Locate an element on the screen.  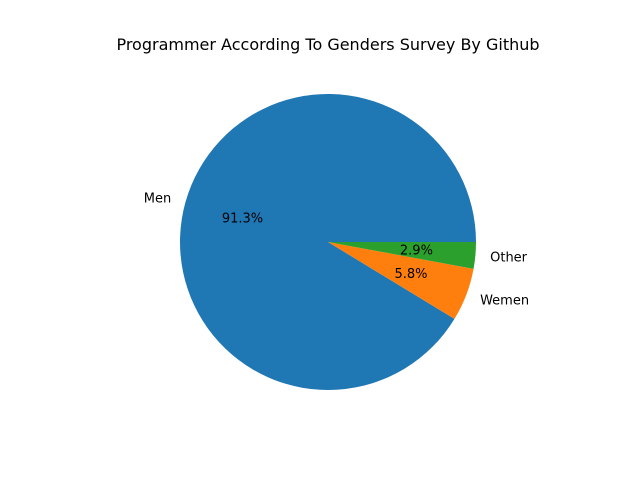
pie-slice-wemen is located at coordinates (401, 280).